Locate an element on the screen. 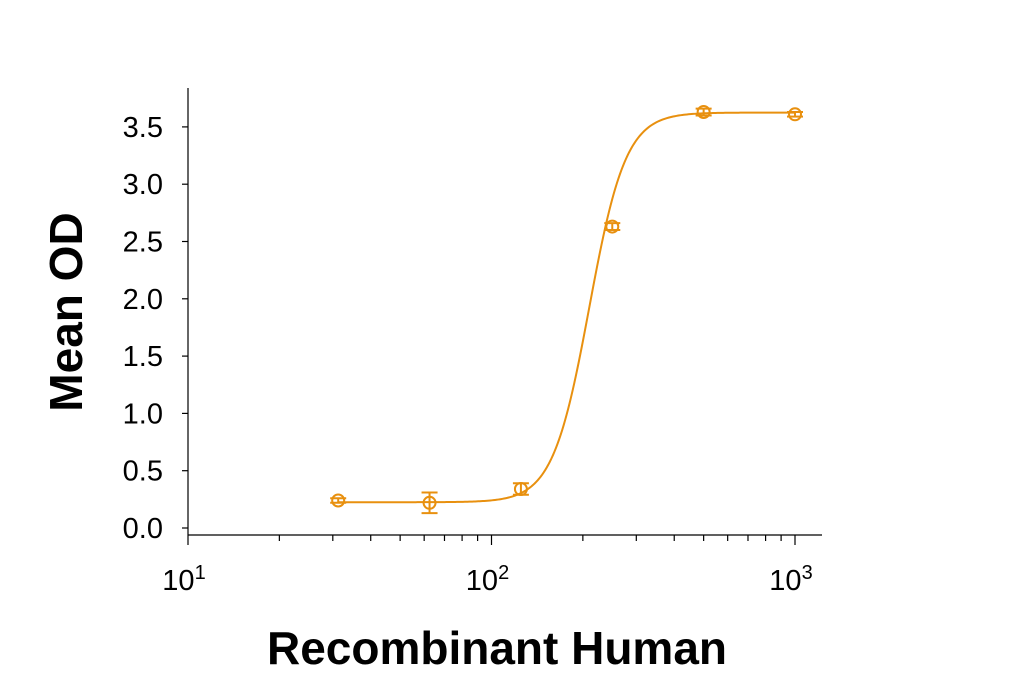 The image size is (1015, 685). y-tick-label: 1.5 is located at coordinates (143, 357).